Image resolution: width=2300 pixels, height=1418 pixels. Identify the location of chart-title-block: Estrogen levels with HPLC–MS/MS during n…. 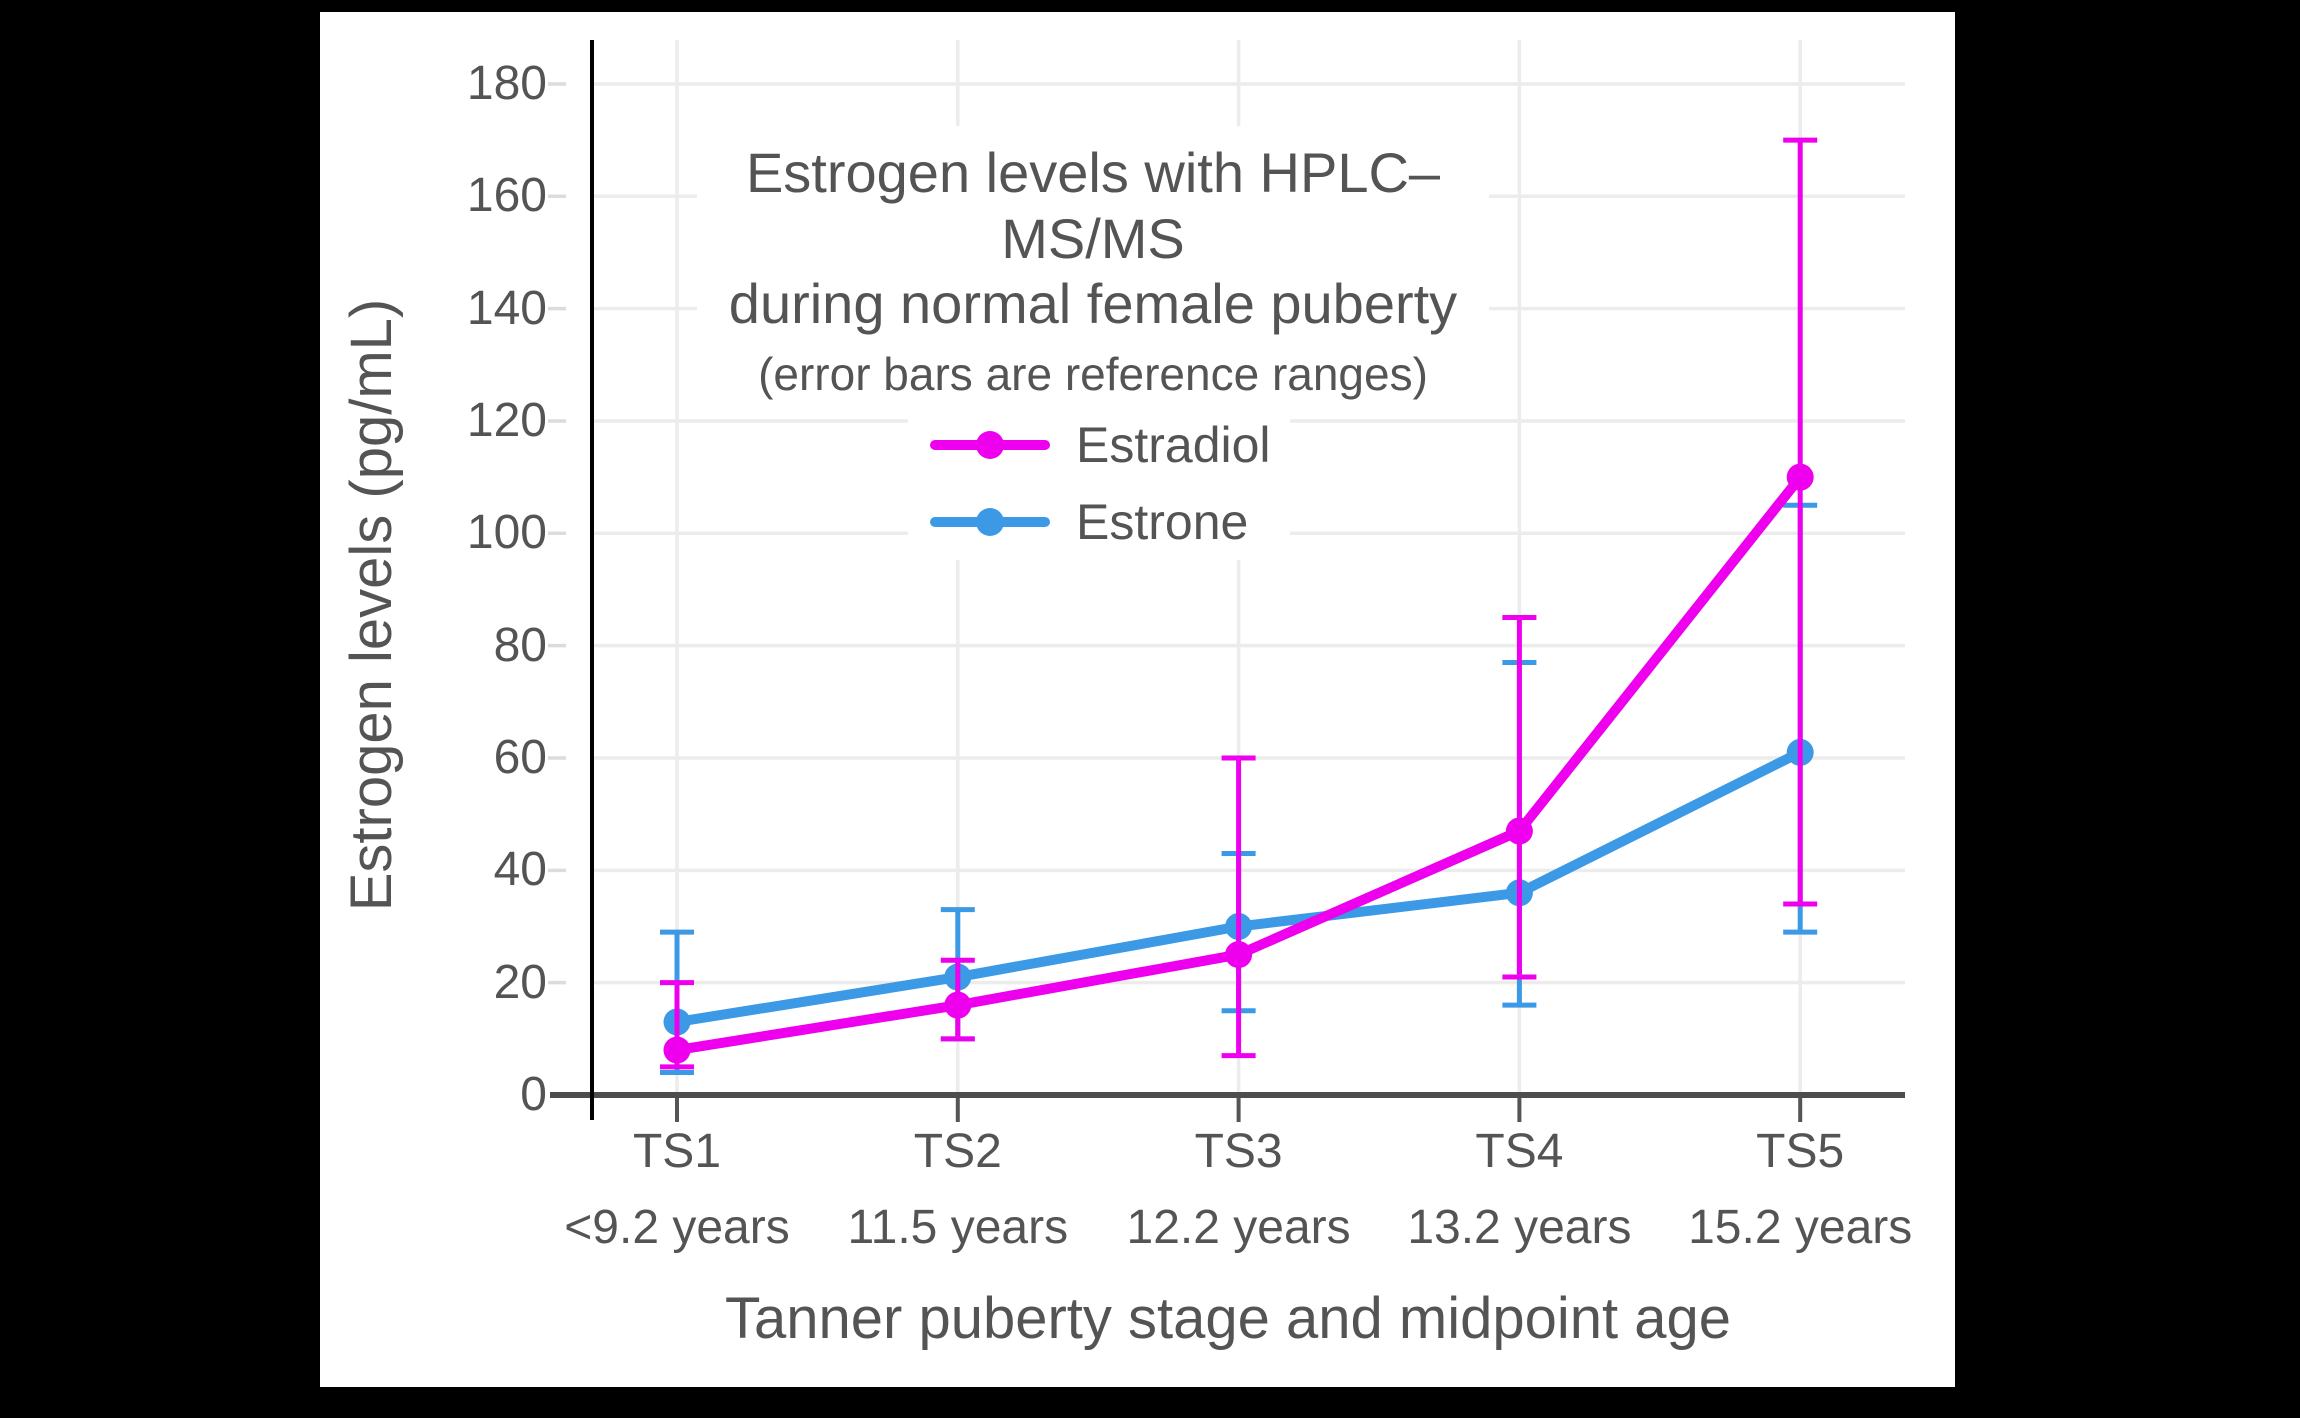
(1093, 272).